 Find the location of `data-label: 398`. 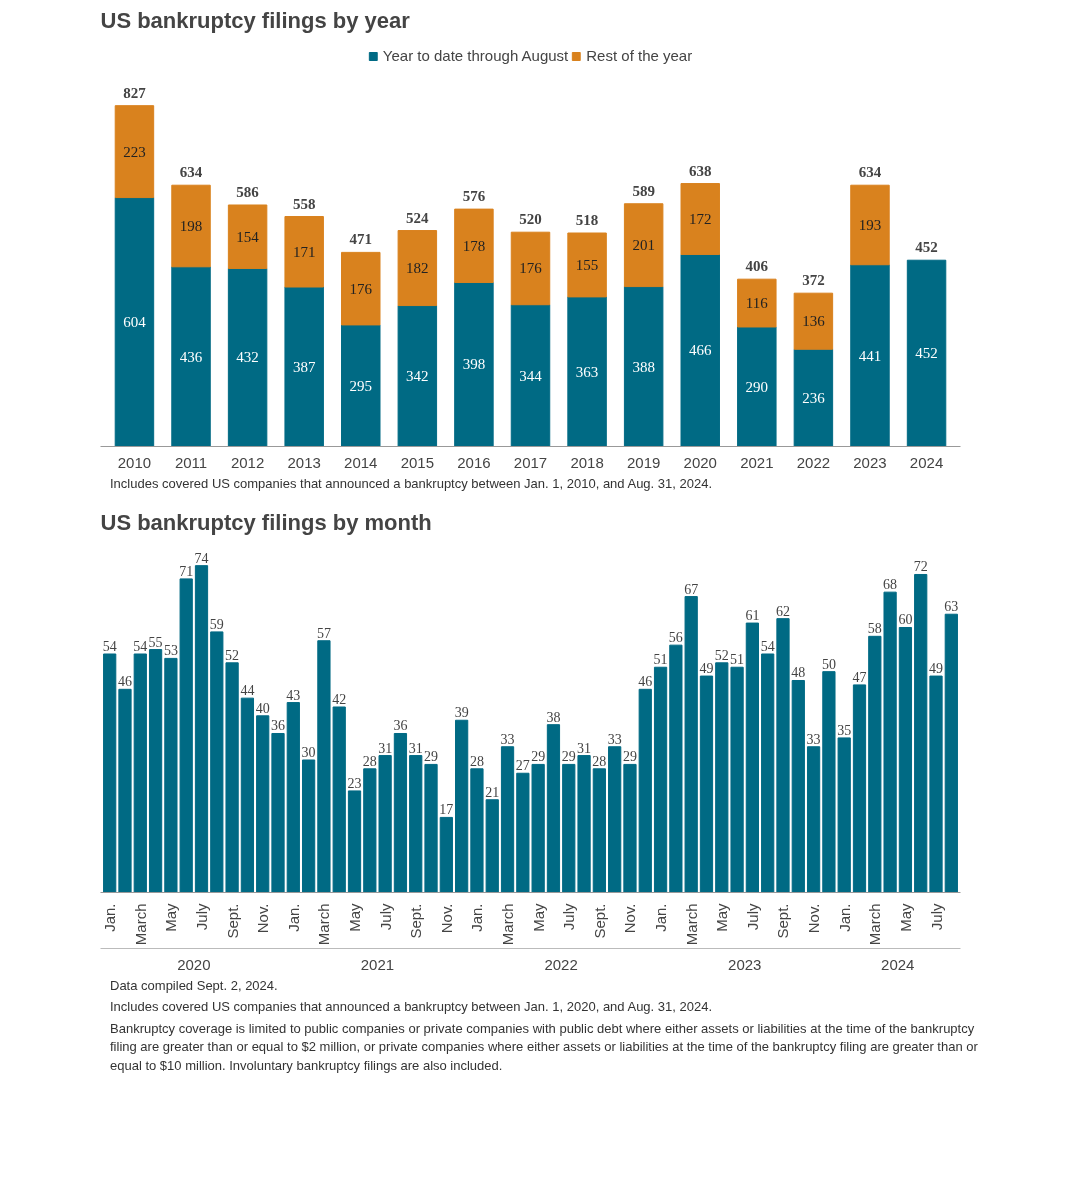

data-label: 398 is located at coordinates (474, 364).